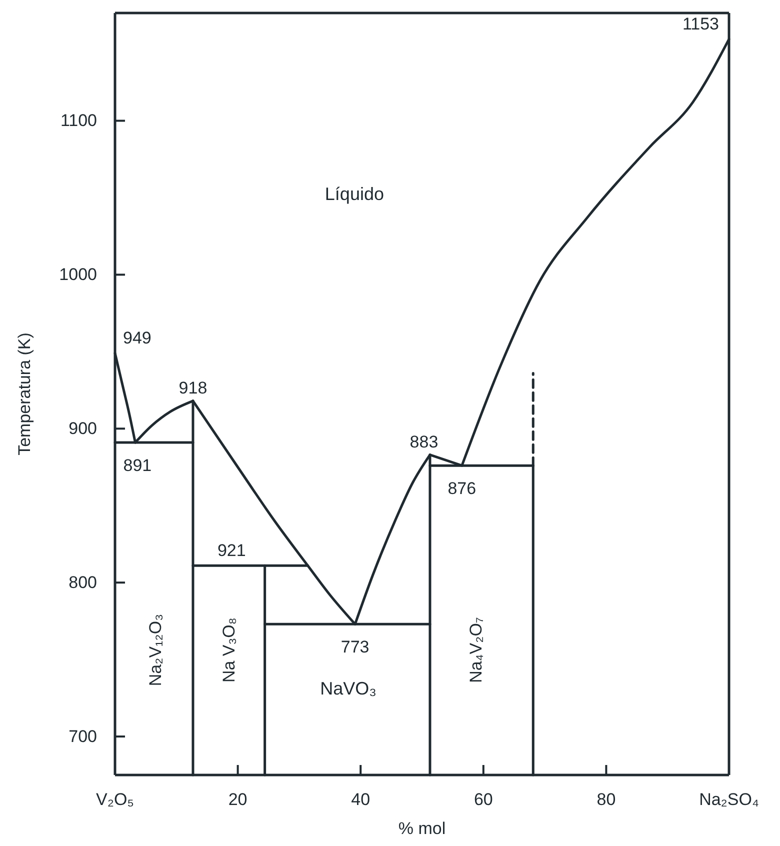 This screenshot has width=780, height=846. What do you see at coordinates (115, 800) in the screenshot?
I see `x-tick-label: V₂O₅` at bounding box center [115, 800].